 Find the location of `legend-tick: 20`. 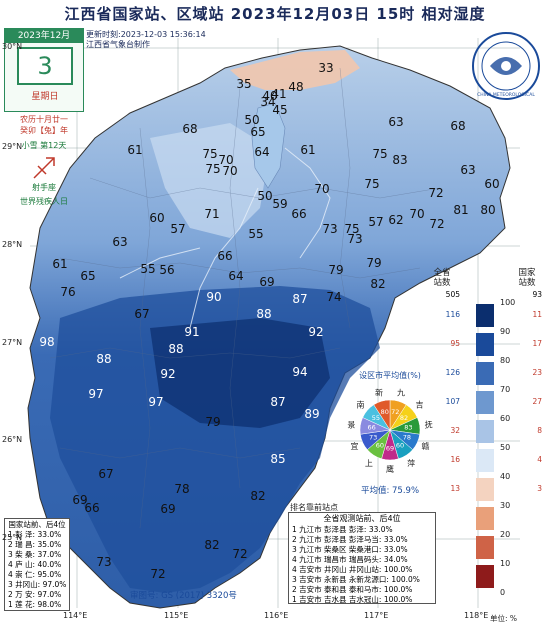

legend-tick: 20 is located at coordinates (505, 534).